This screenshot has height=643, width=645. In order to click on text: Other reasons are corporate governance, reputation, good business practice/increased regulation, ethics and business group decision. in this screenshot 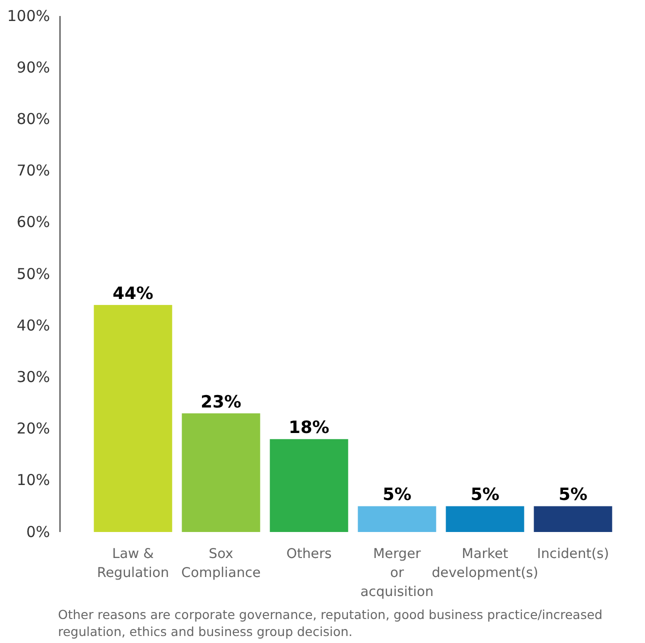, I will do `click(330, 623)`.